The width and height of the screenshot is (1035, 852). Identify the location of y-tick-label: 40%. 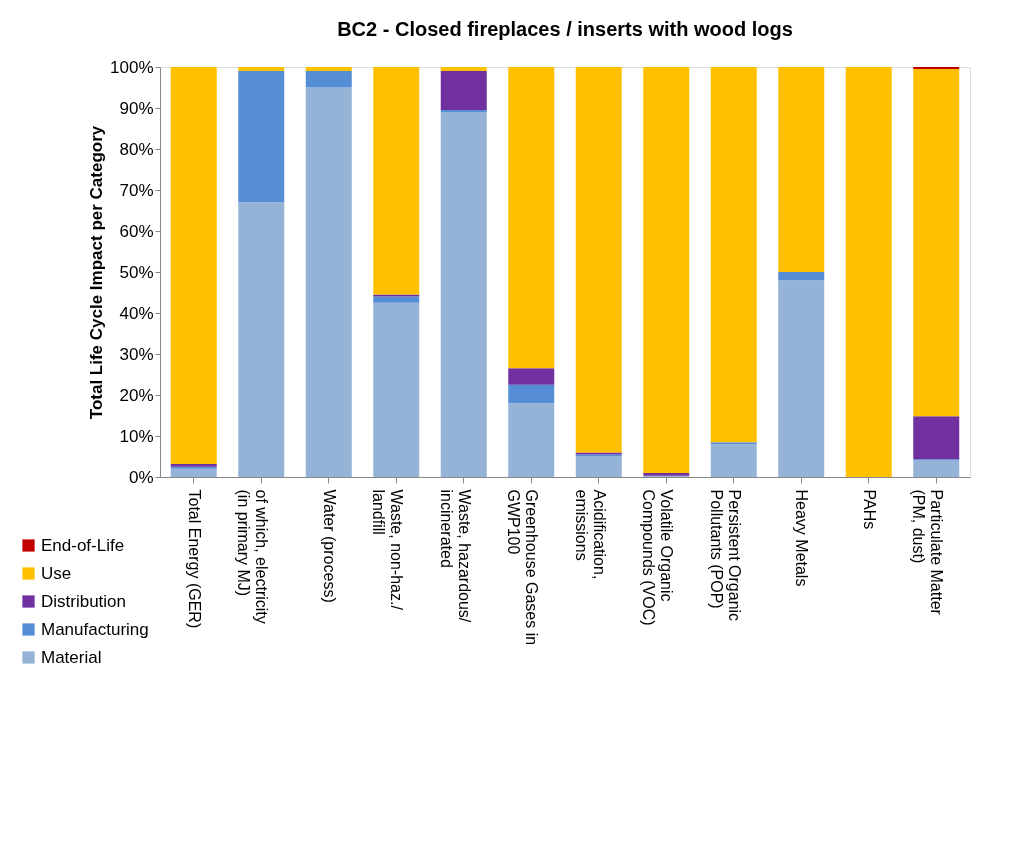
(136, 313).